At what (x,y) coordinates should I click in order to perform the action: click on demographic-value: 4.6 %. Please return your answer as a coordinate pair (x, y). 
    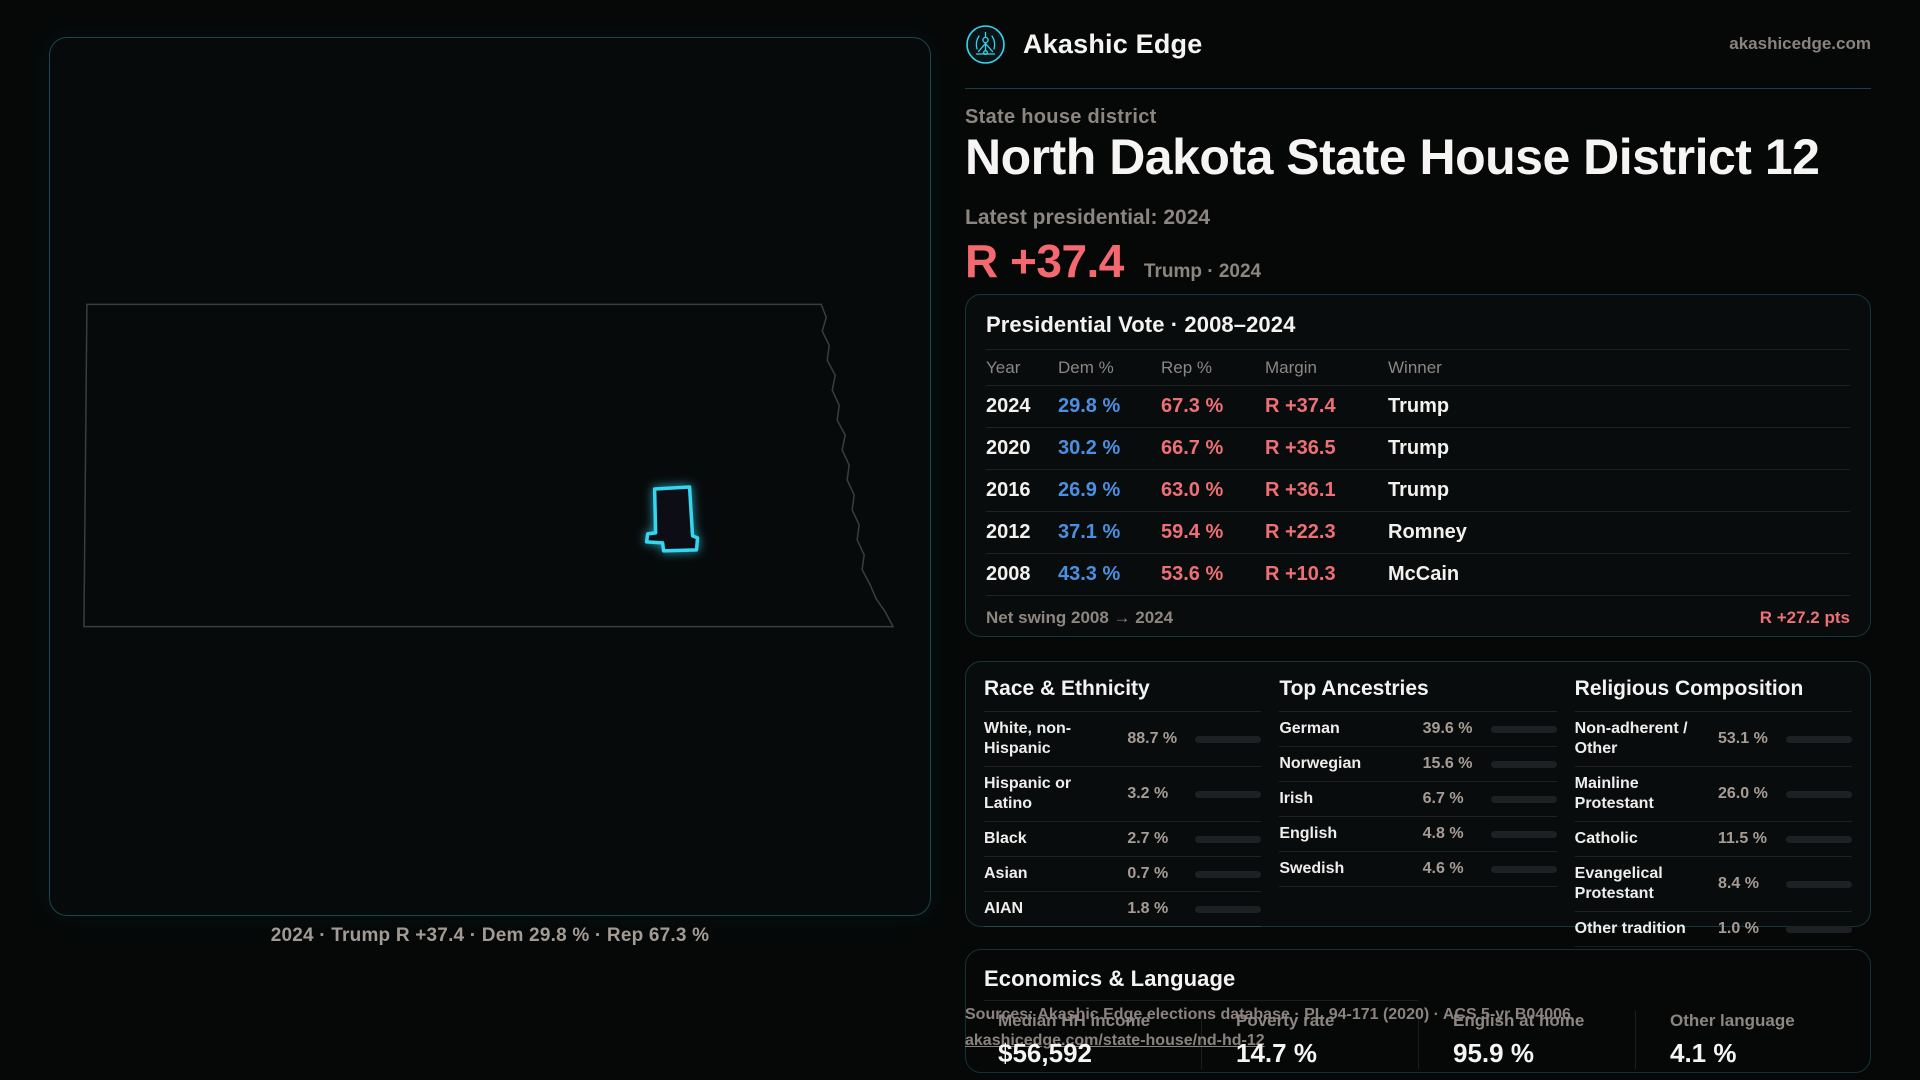
    Looking at the image, I should click on (1443, 868).